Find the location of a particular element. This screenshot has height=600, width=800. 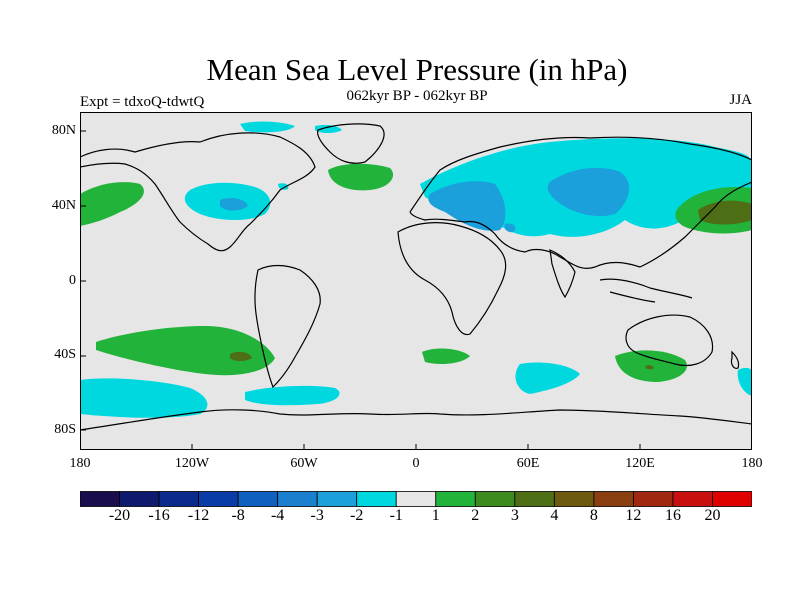

lat-label-40n: 40N is located at coordinates (63, 205).